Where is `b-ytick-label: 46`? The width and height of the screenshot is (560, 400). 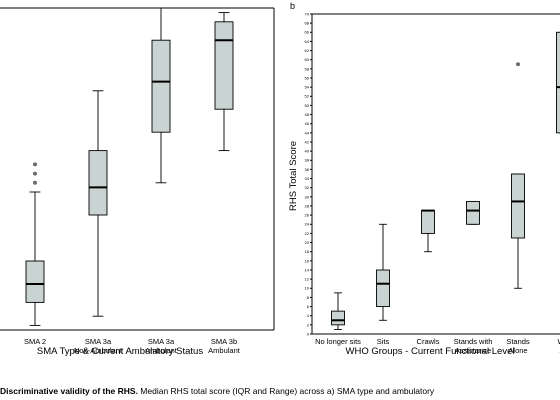
b-ytick-label: 46 is located at coordinates (307, 123).